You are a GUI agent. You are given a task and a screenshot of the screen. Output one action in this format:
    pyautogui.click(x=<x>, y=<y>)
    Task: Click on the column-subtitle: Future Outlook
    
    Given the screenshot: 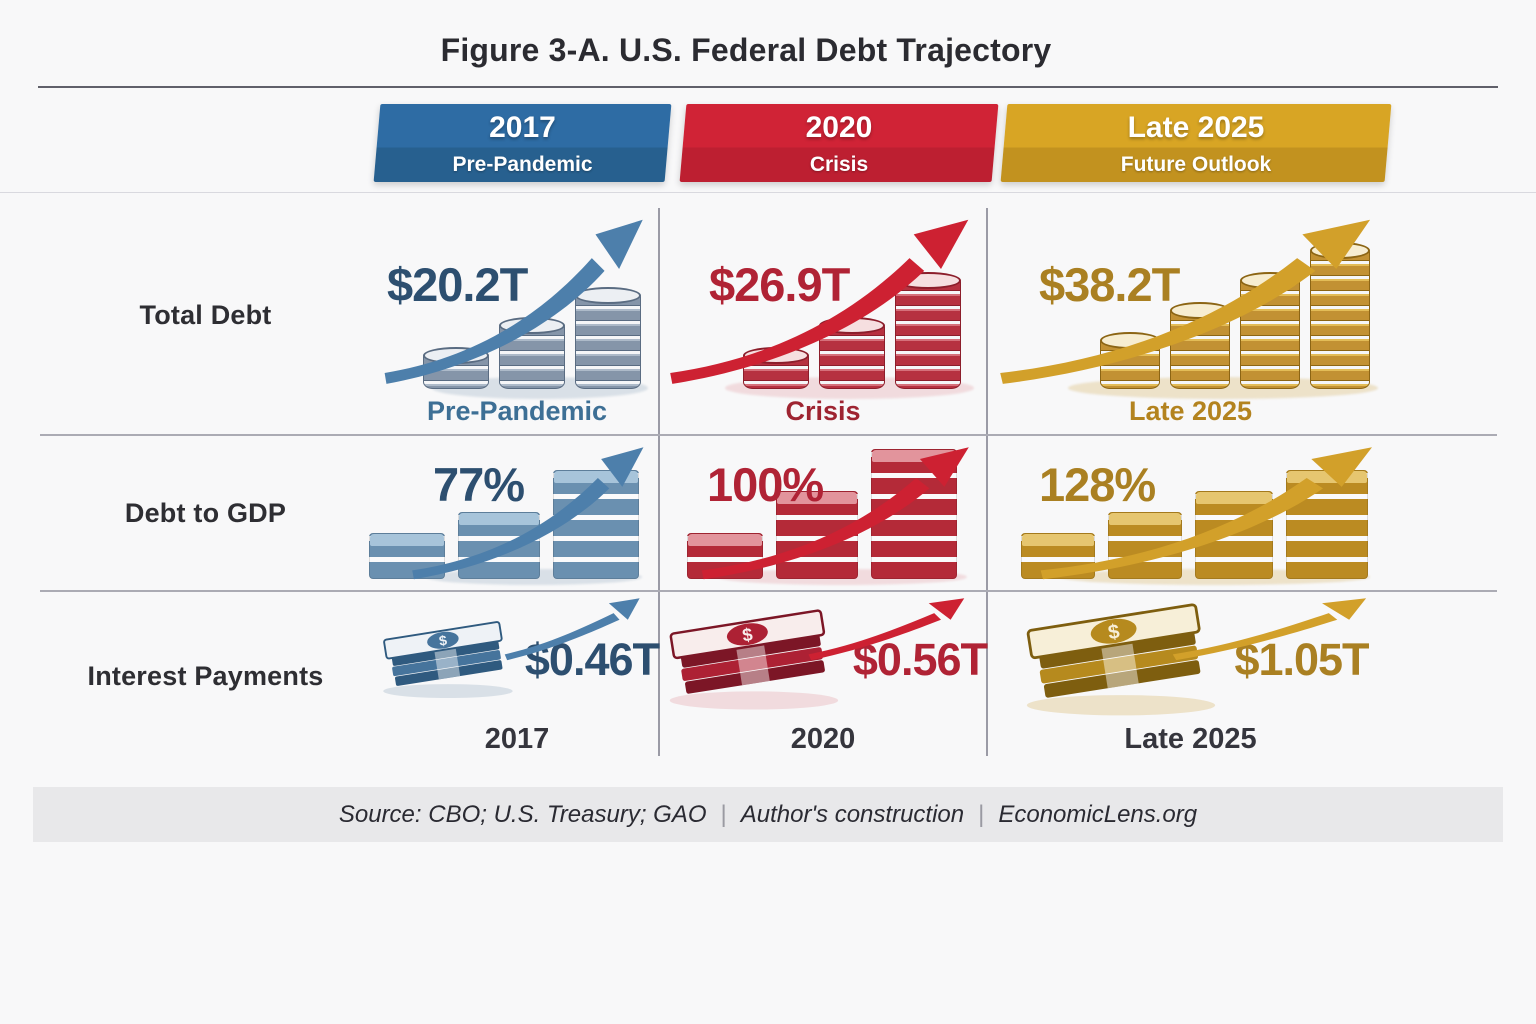 What is the action you would take?
    pyautogui.click(x=1196, y=164)
    